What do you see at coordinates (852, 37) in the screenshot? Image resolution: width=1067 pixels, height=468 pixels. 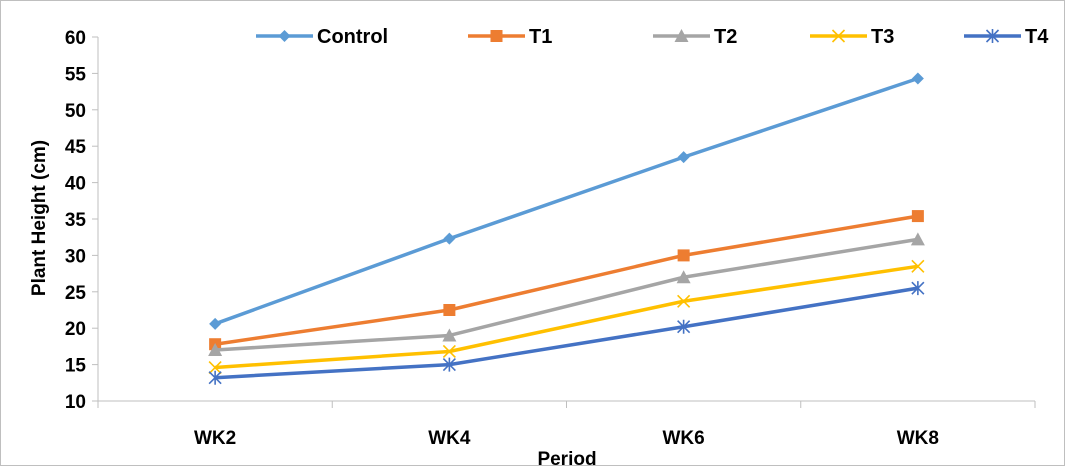 I see `legend-item-t3: T3` at bounding box center [852, 37].